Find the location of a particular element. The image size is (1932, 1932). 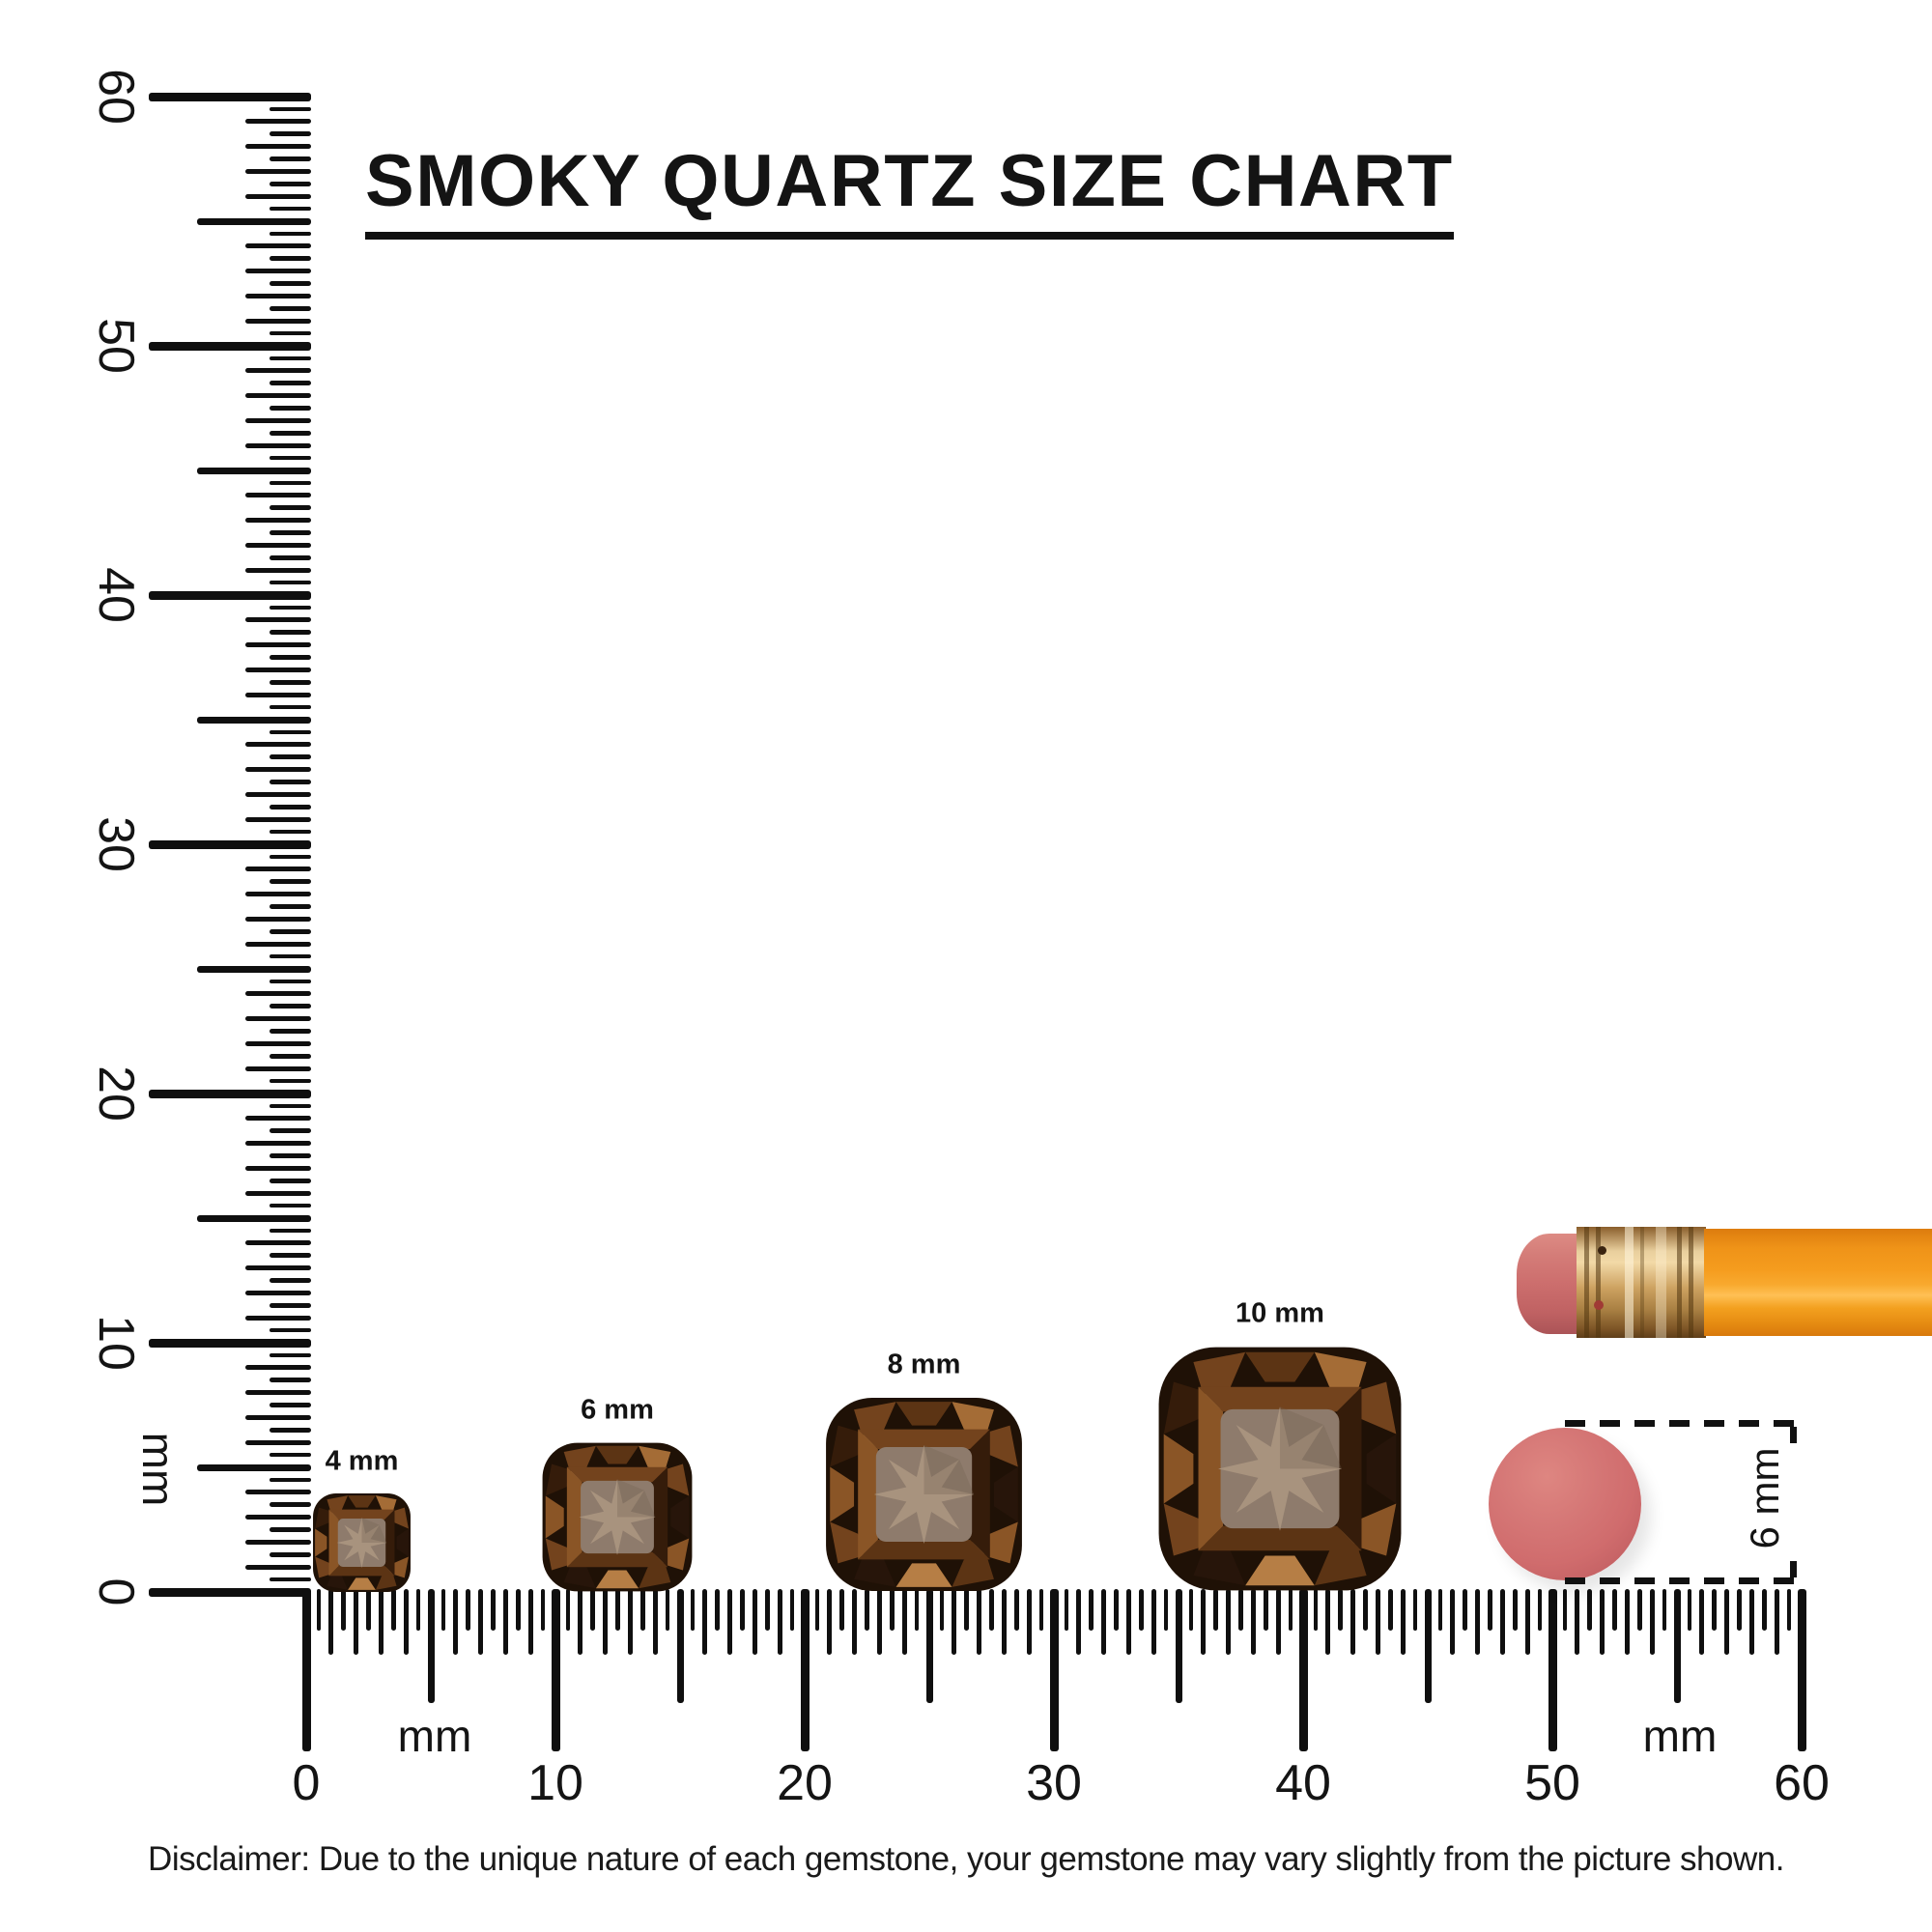

ruler-number: 50 is located at coordinates (116, 346).